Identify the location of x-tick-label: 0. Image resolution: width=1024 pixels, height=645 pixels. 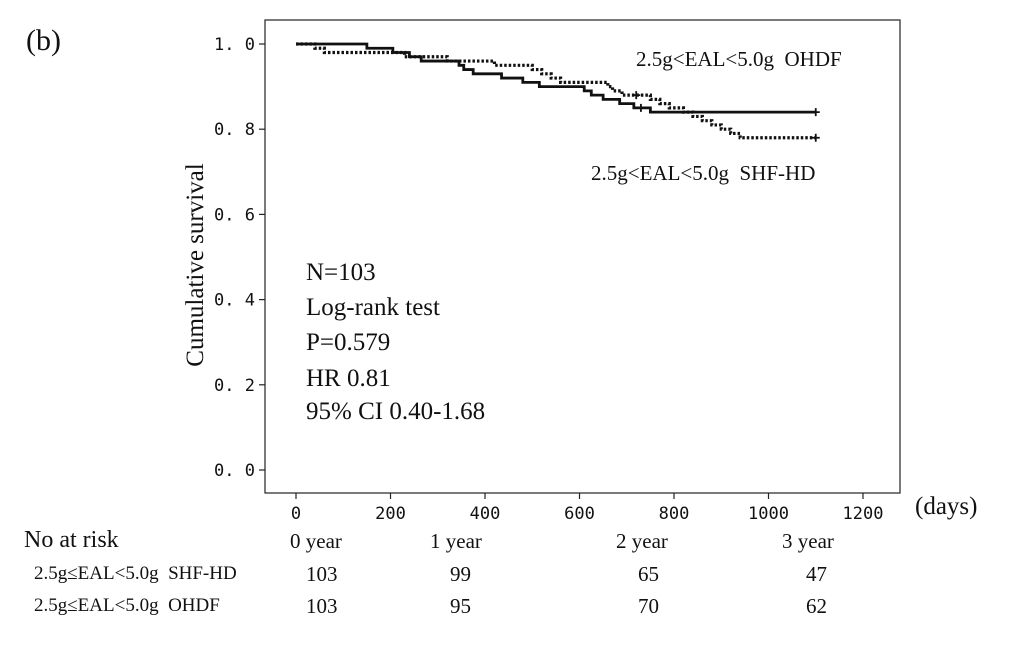
(296, 514).